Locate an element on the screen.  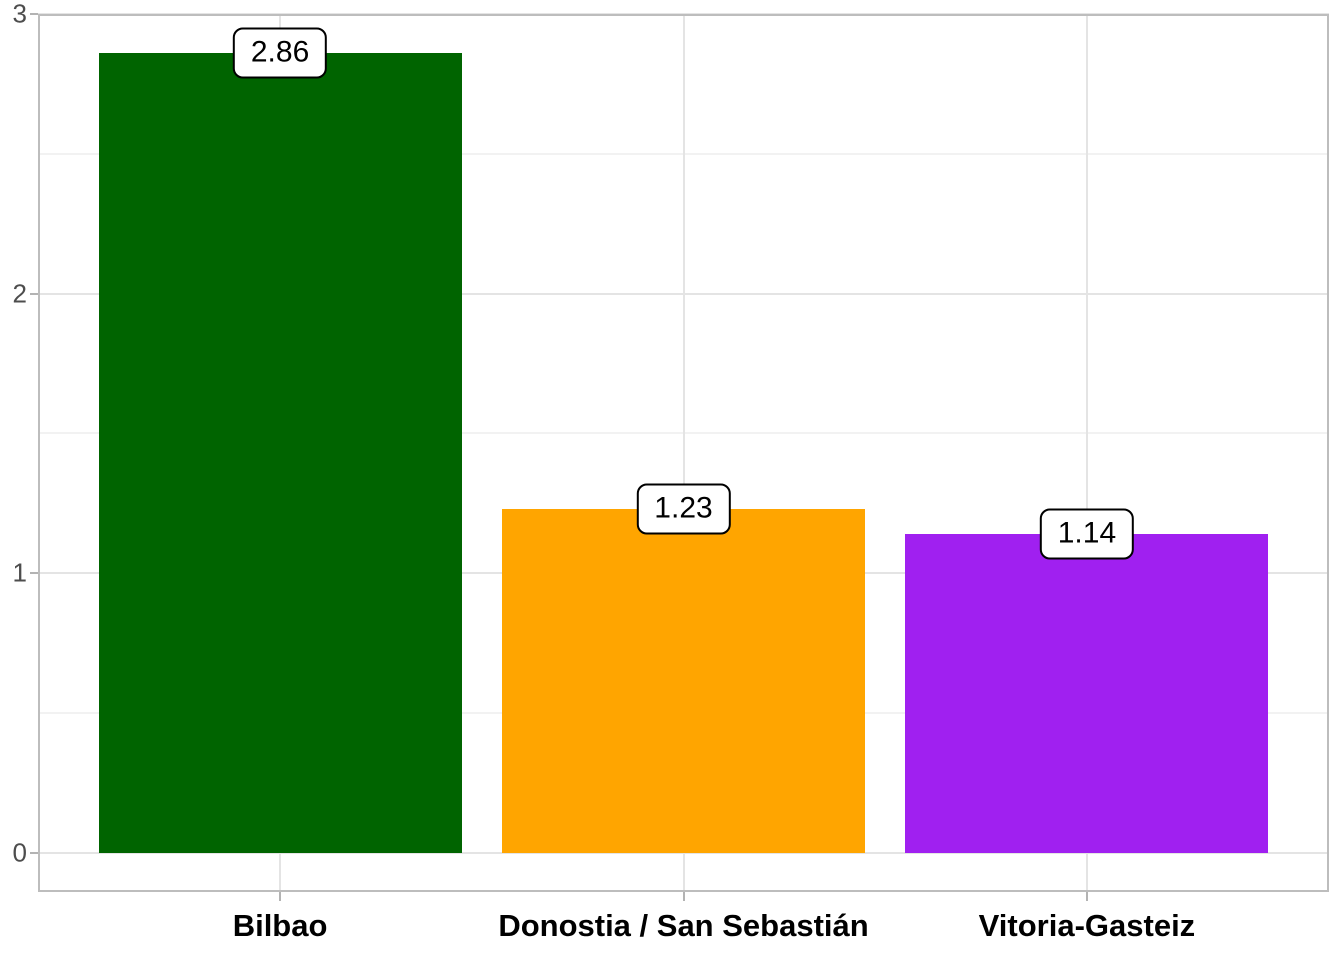
y-tick-label: 0 is located at coordinates (19, 852).